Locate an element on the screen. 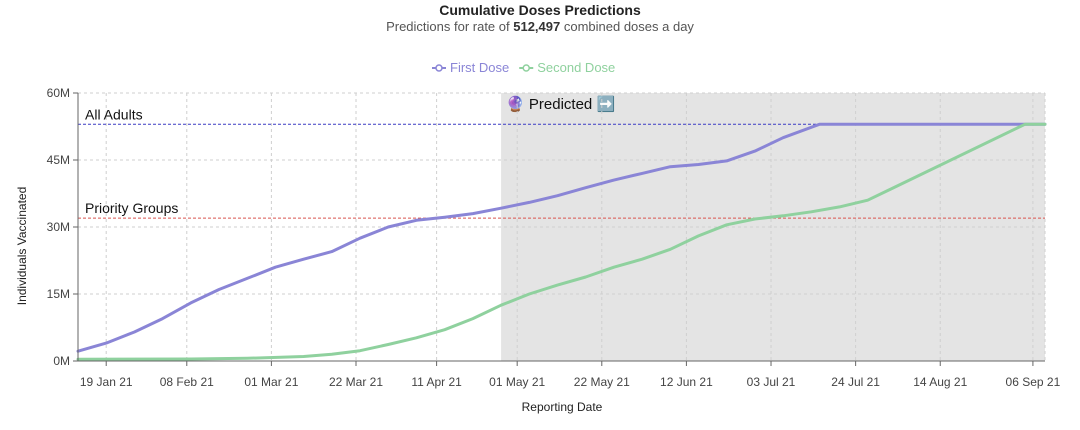 Image resolution: width=1080 pixels, height=430 pixels. legend-entry: First Dose is located at coordinates (479, 67).